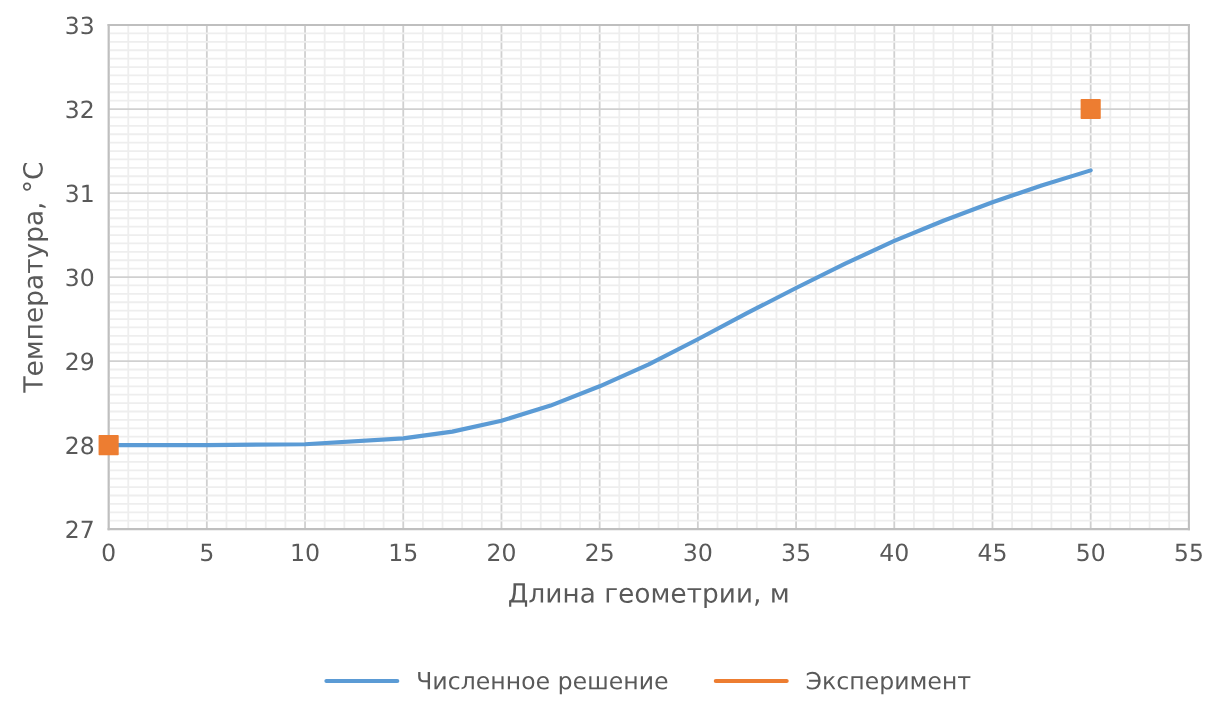 This screenshot has height=715, width=1207. Describe the element at coordinates (403, 552) in the screenshot. I see `x-tick-label: 15` at that location.